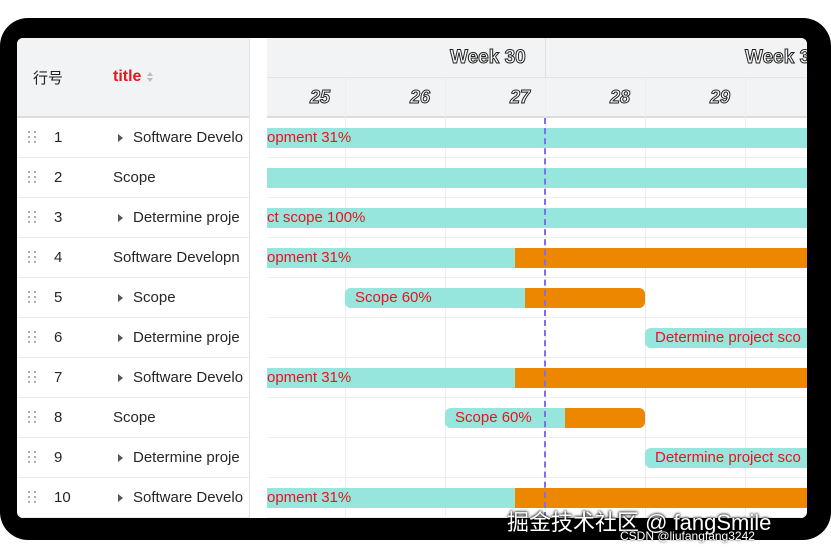  What do you see at coordinates (58, 417) in the screenshot?
I see `row-number: 8` at bounding box center [58, 417].